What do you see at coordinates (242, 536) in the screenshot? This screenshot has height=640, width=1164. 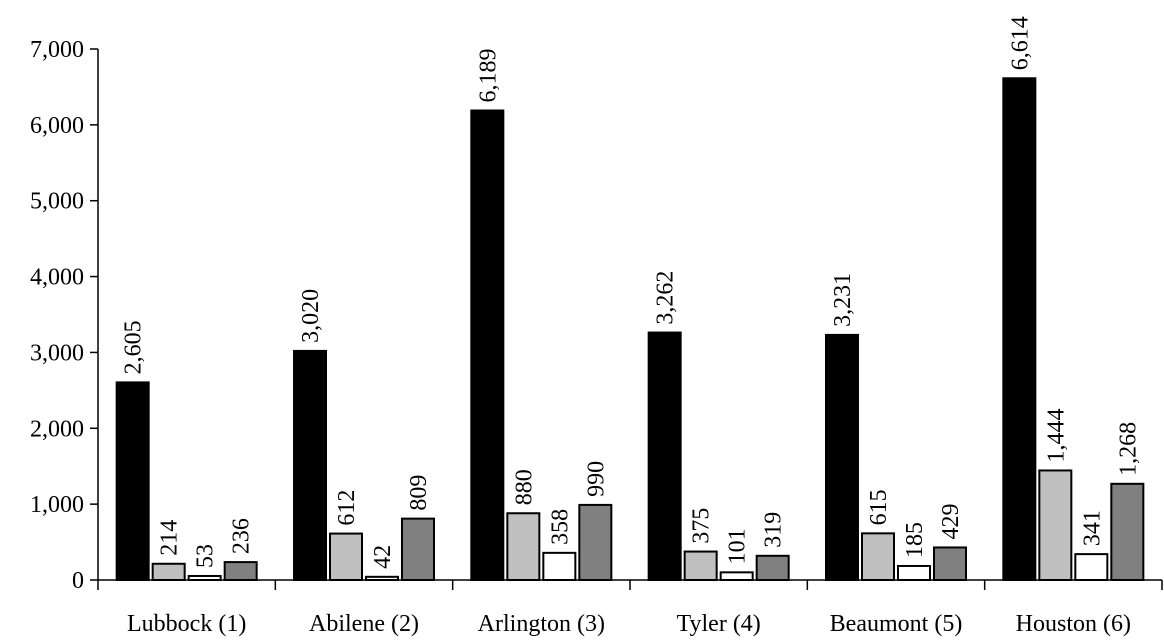 I see `data-label: 236` at bounding box center [242, 536].